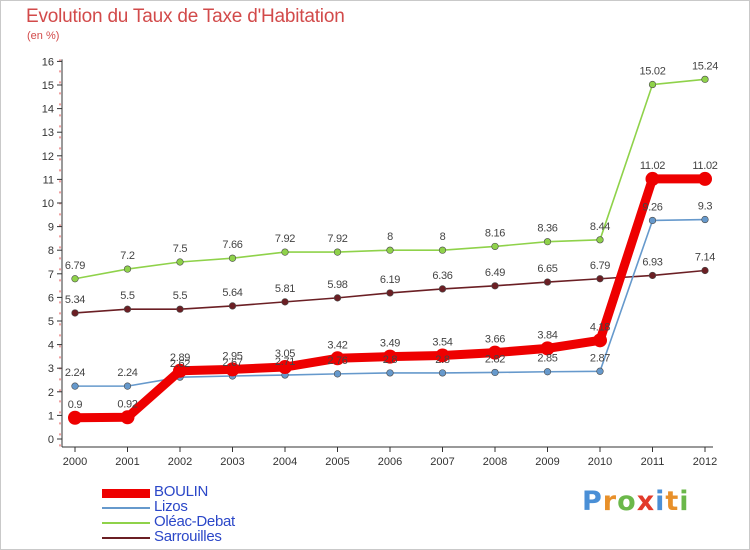  I want to click on x-tick-label: 2006, so click(390, 462).